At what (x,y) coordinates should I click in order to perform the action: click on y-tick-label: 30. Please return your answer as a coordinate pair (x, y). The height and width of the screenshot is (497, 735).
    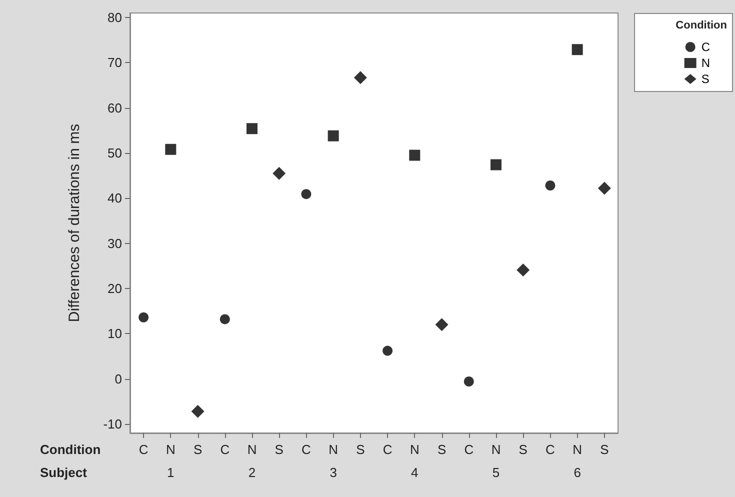
    Looking at the image, I should click on (115, 243).